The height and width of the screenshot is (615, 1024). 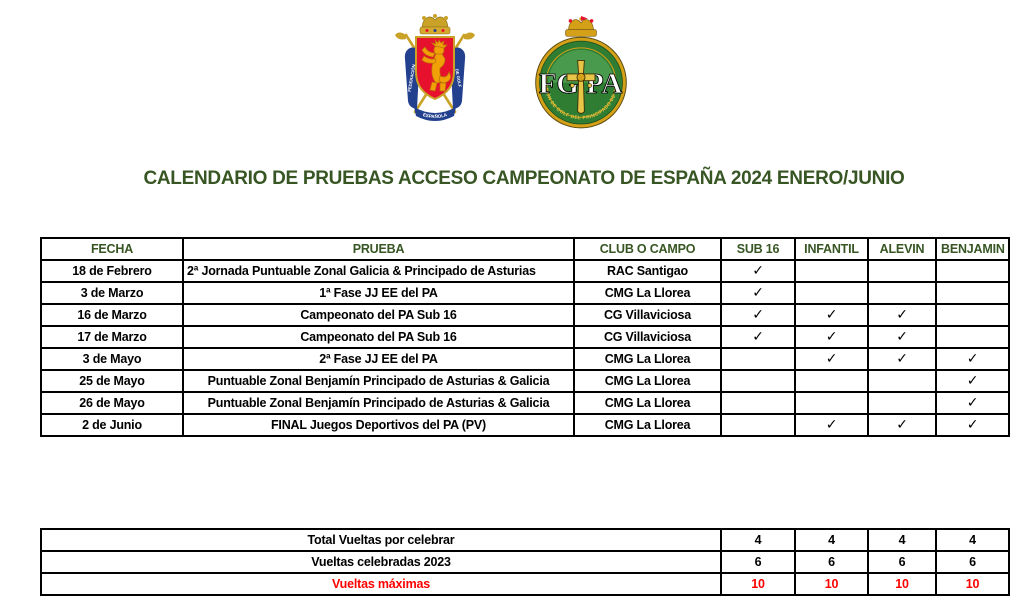 What do you see at coordinates (758, 584) in the screenshot?
I see `summary-value-sub16: 10` at bounding box center [758, 584].